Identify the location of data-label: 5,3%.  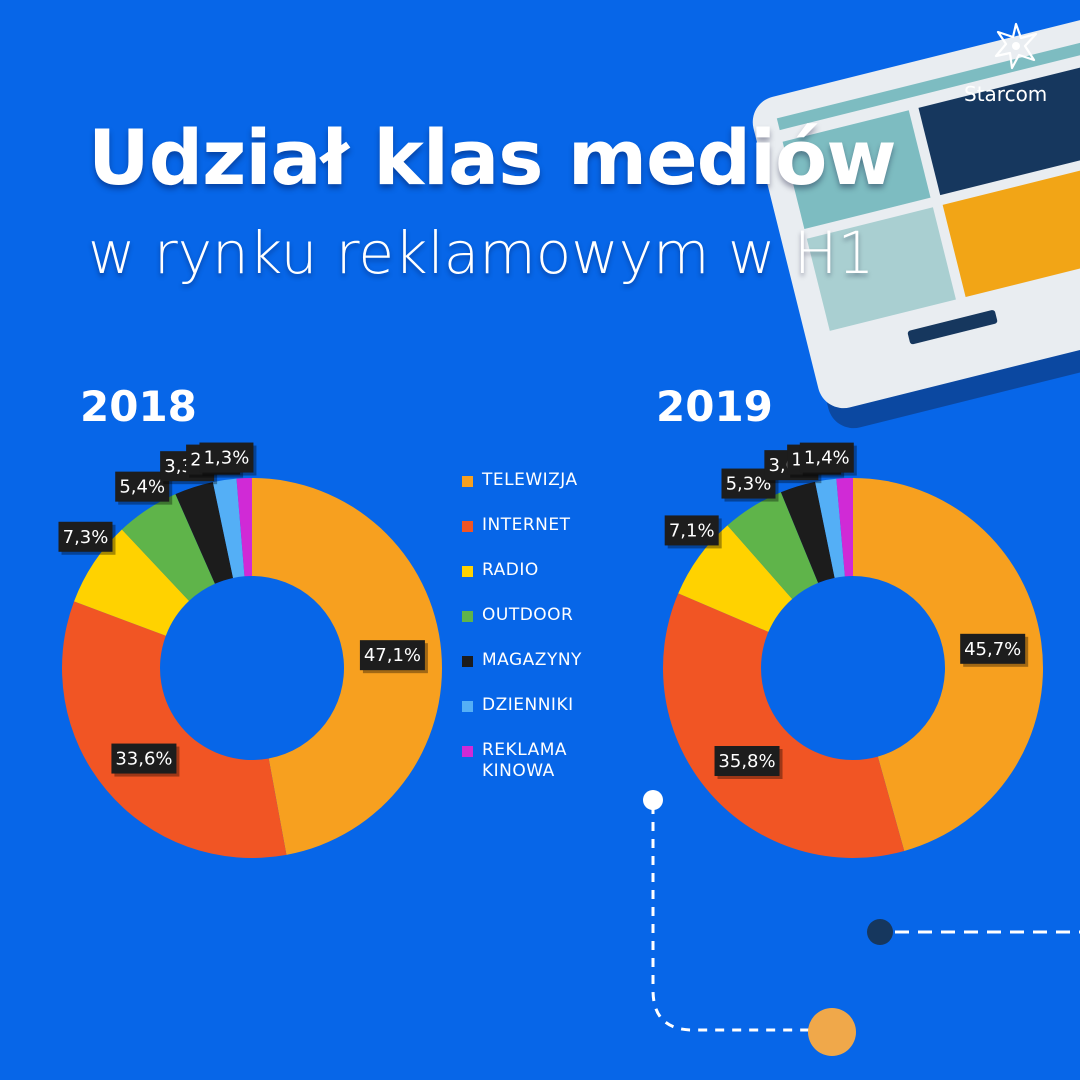
(750, 485).